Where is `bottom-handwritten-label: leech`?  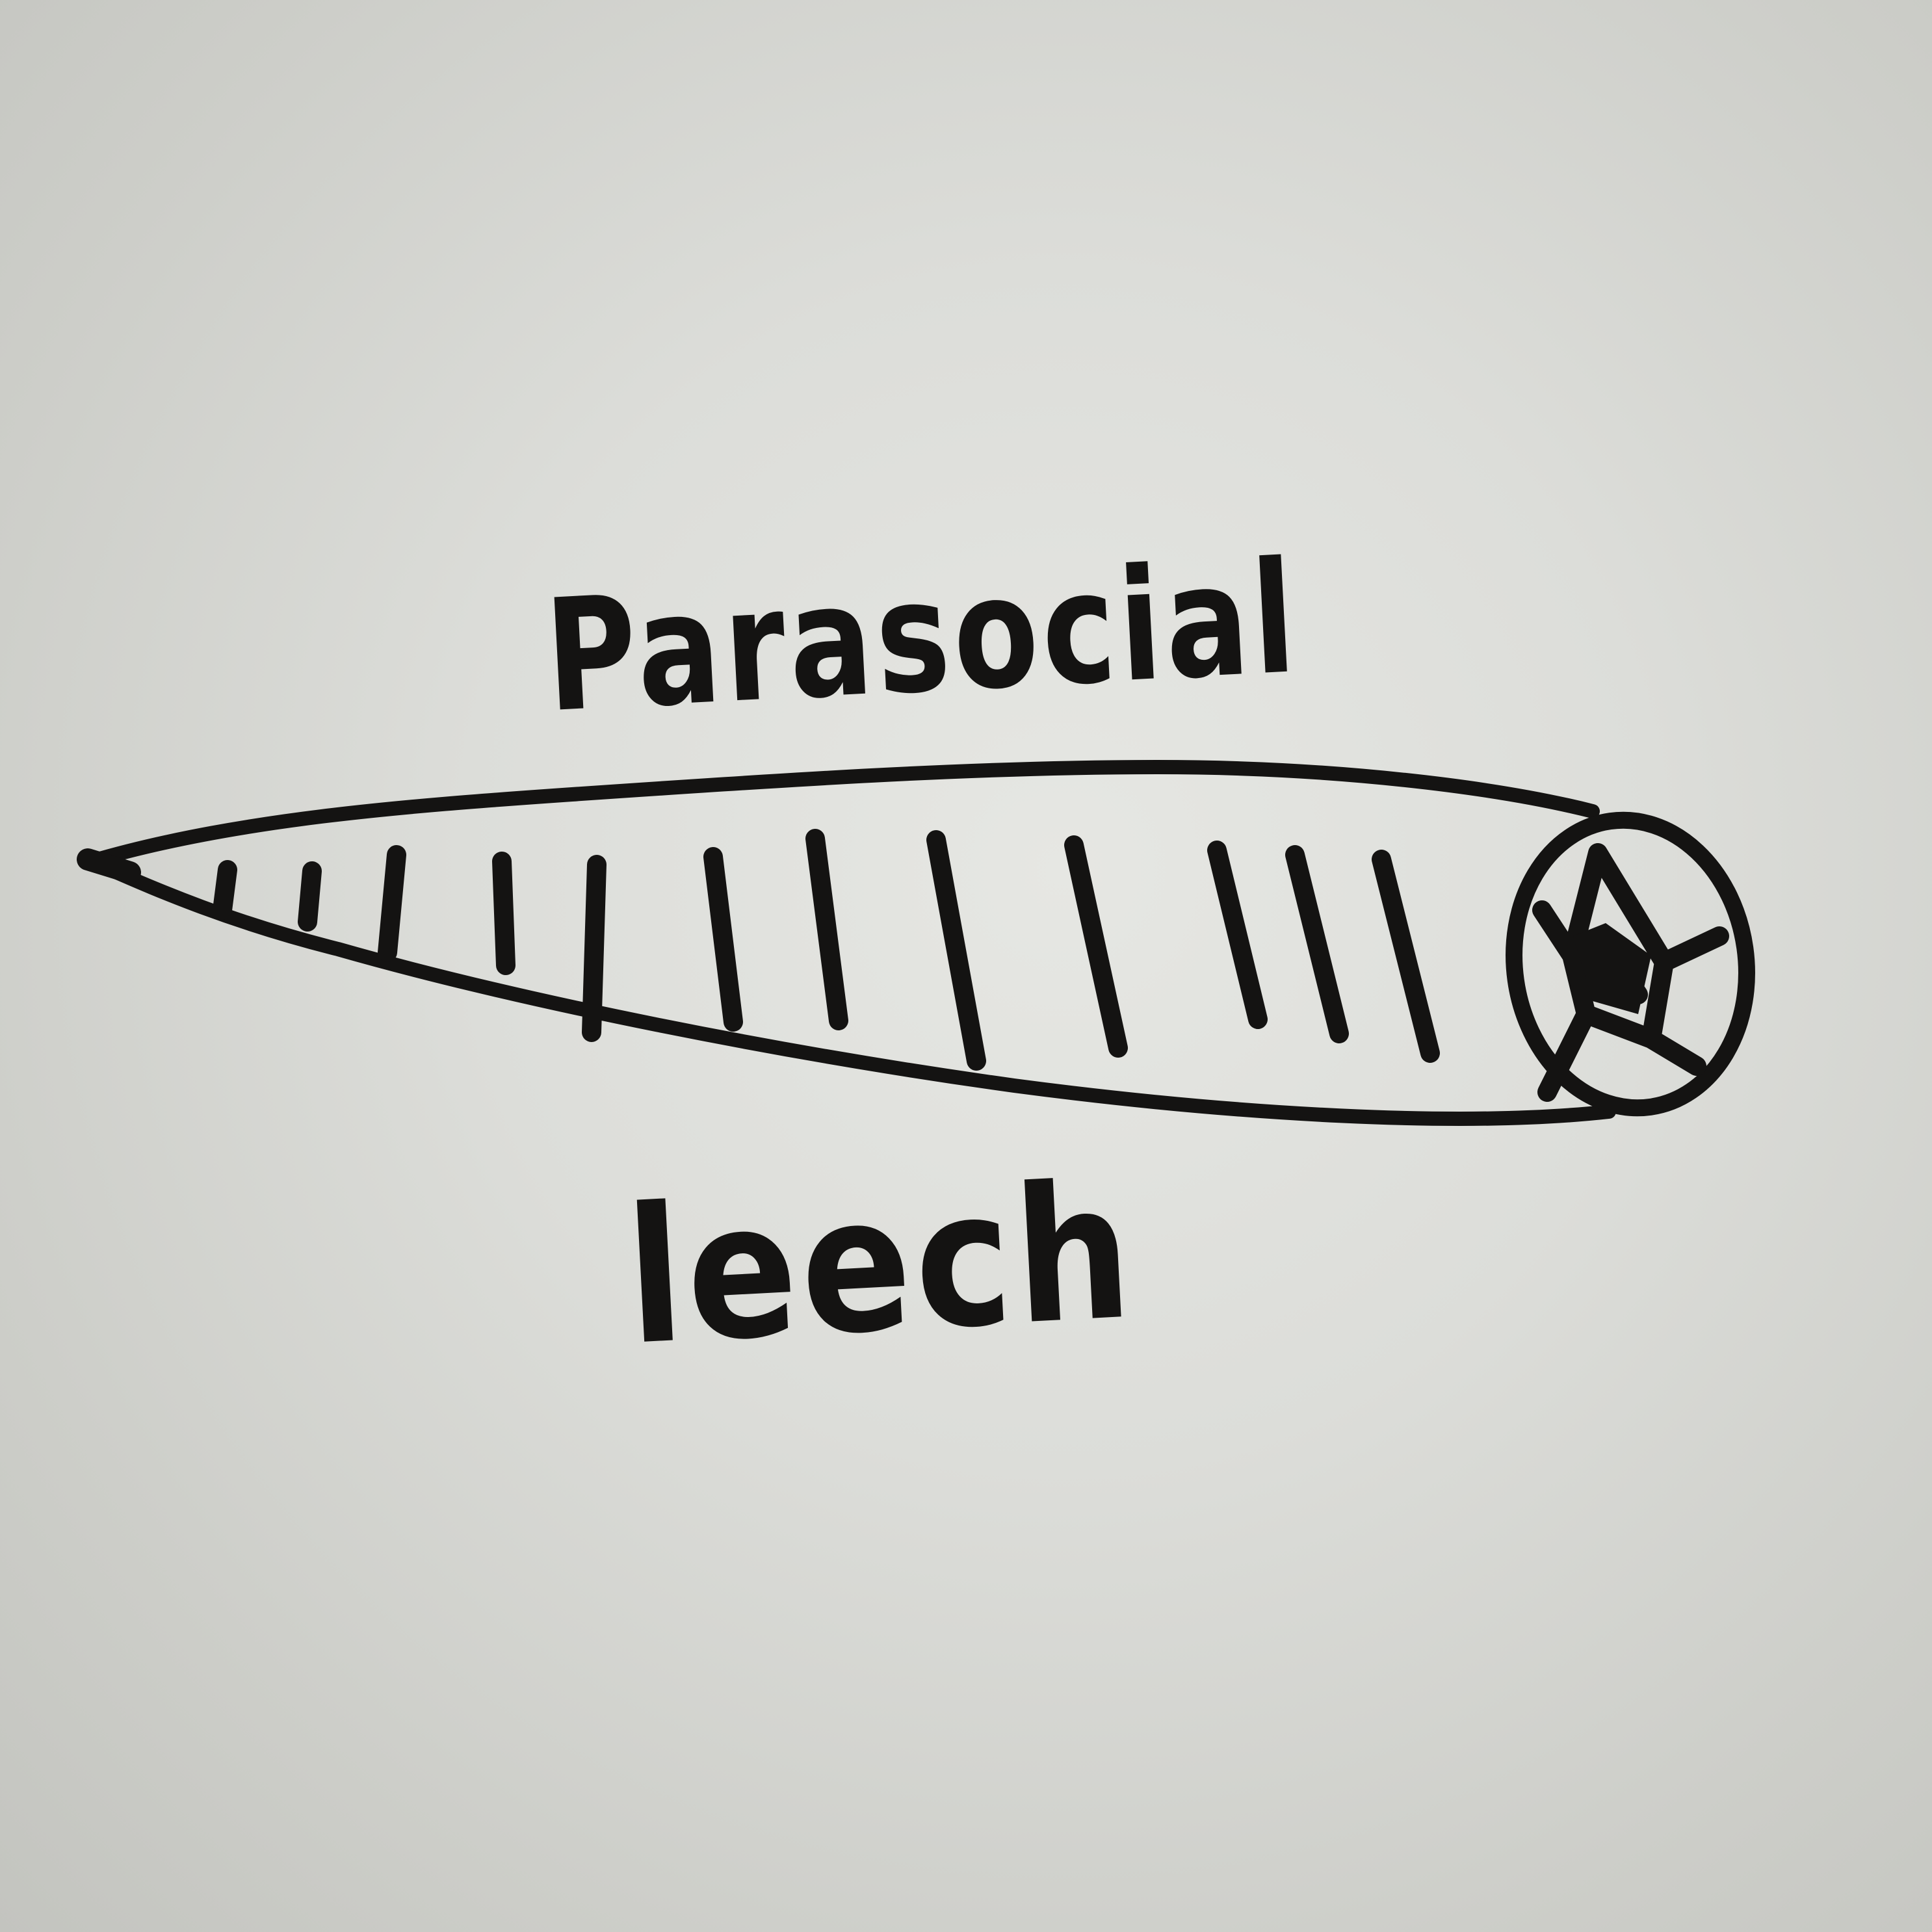 bottom-handwritten-label: leech is located at coordinates (880, 1264).